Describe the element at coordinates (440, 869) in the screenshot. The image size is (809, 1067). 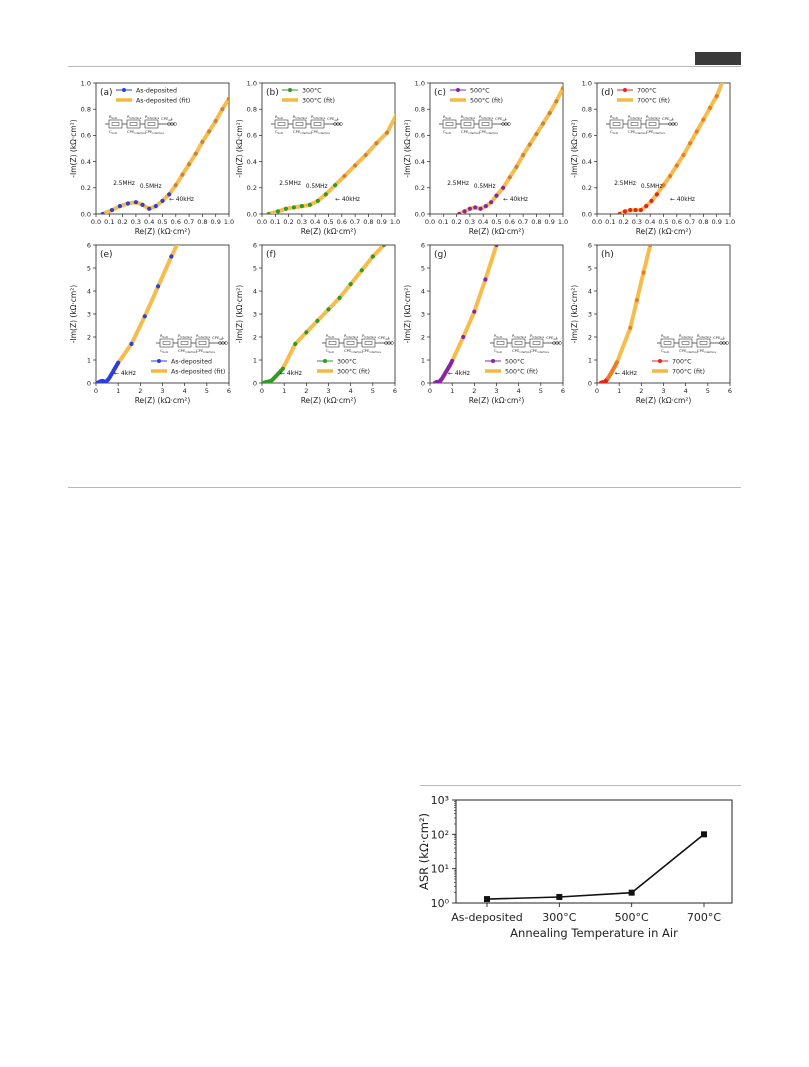
I see `asr-y-tick-label: 10¹` at that location.